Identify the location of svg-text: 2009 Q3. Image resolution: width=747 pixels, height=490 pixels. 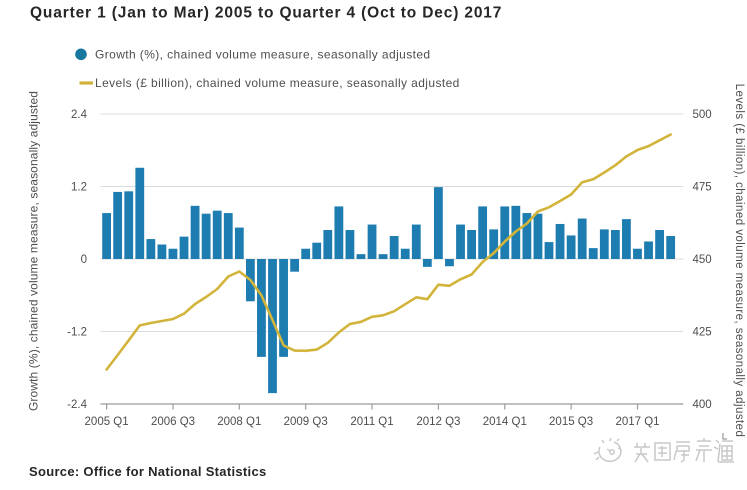
(306, 422).